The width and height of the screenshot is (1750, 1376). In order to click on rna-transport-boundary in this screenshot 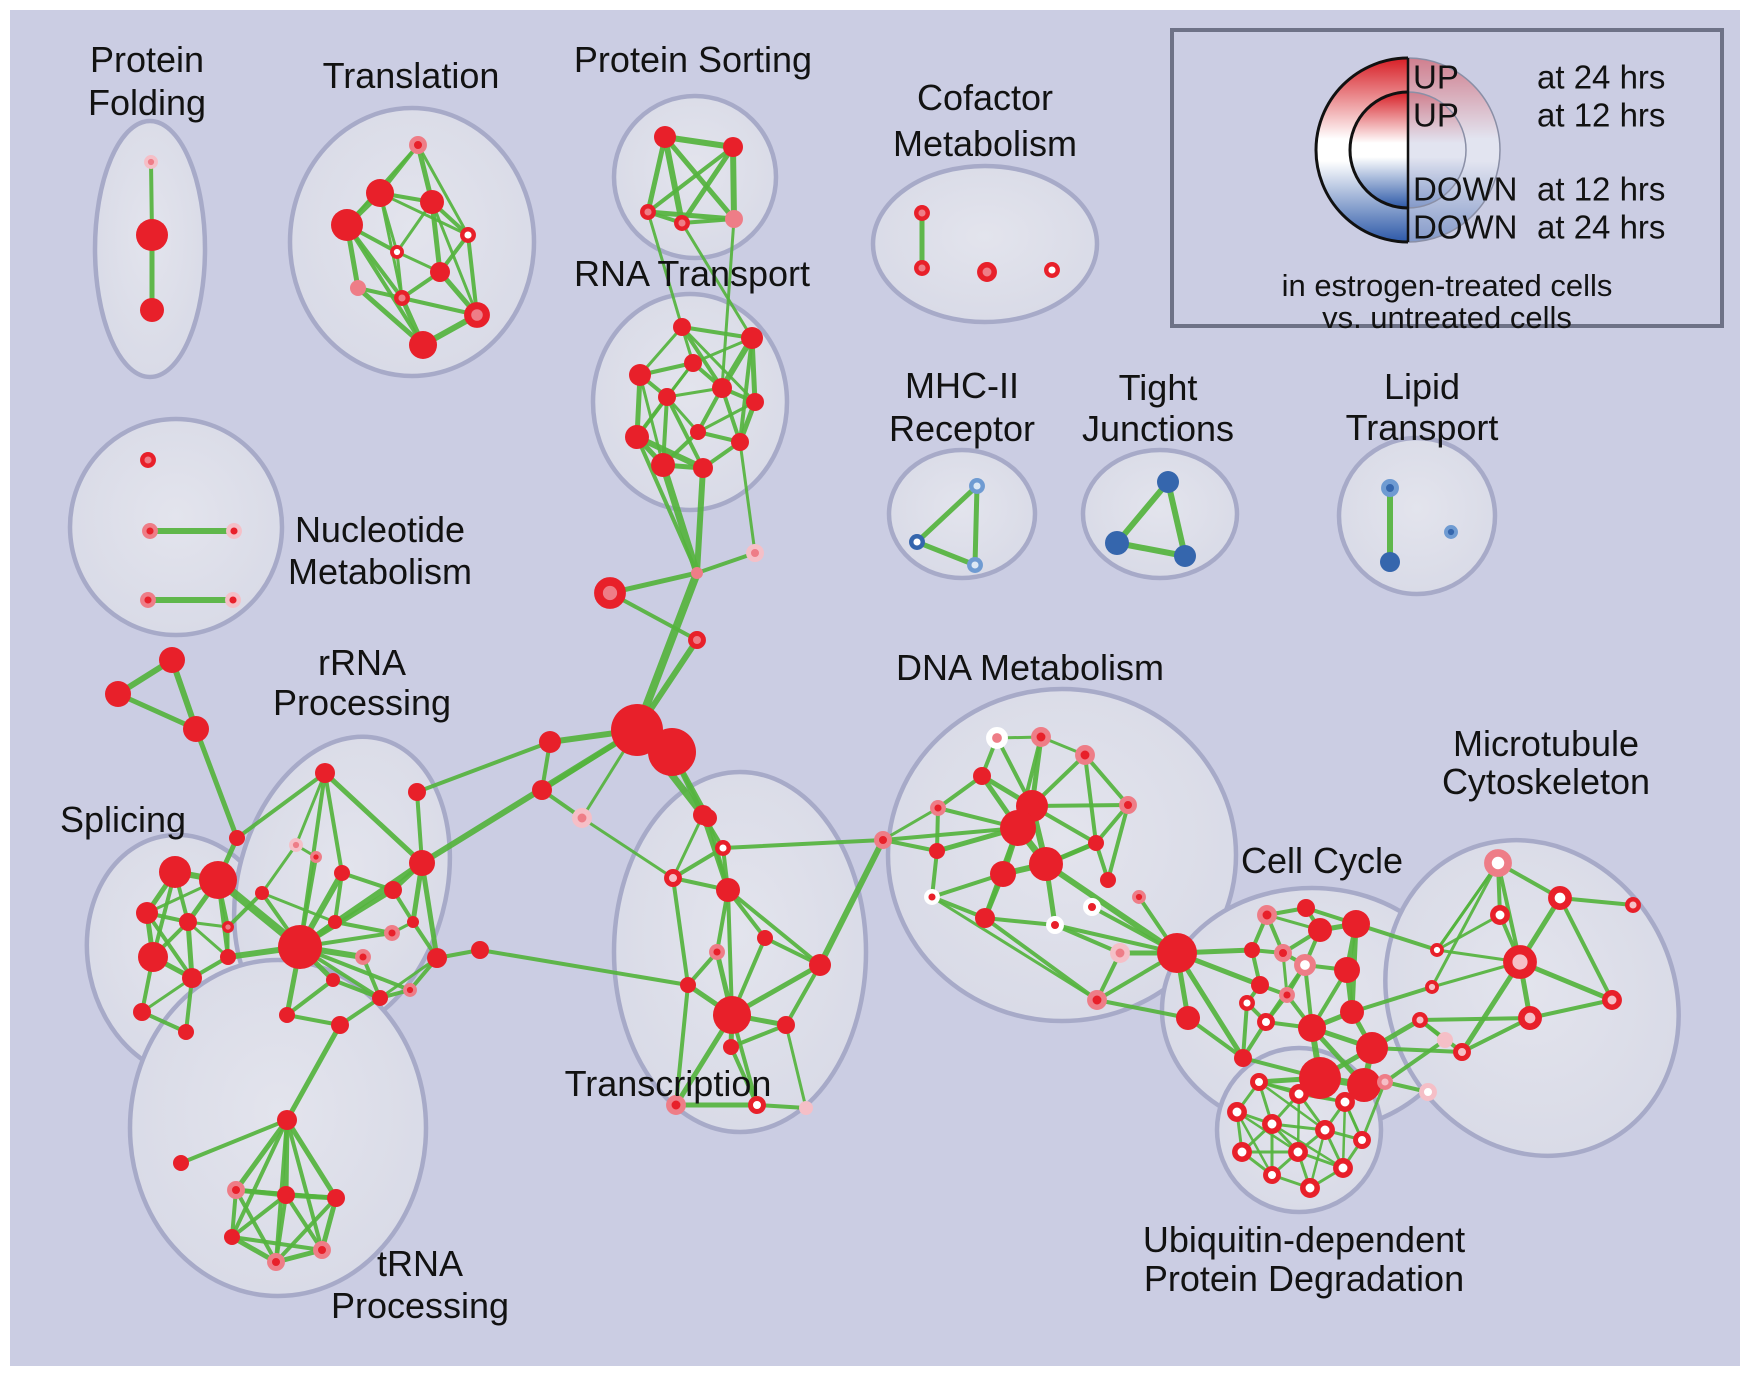, I will do `click(690, 402)`.